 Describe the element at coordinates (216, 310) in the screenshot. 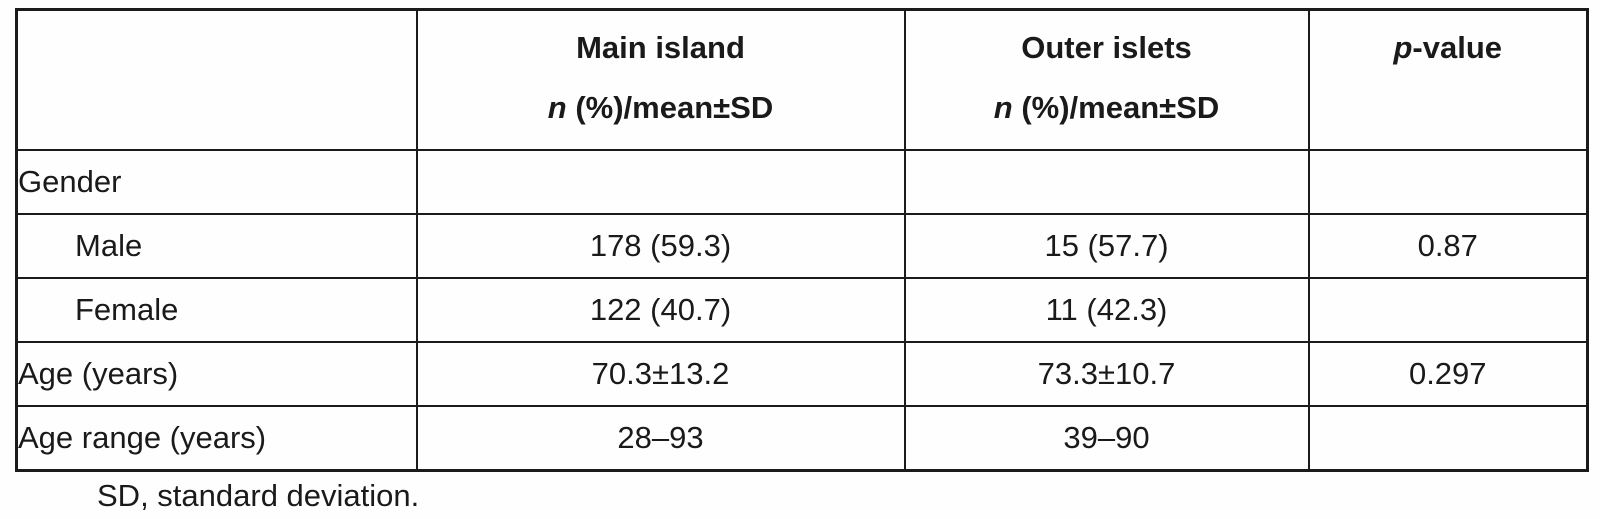

I see `row-label: Female` at that location.